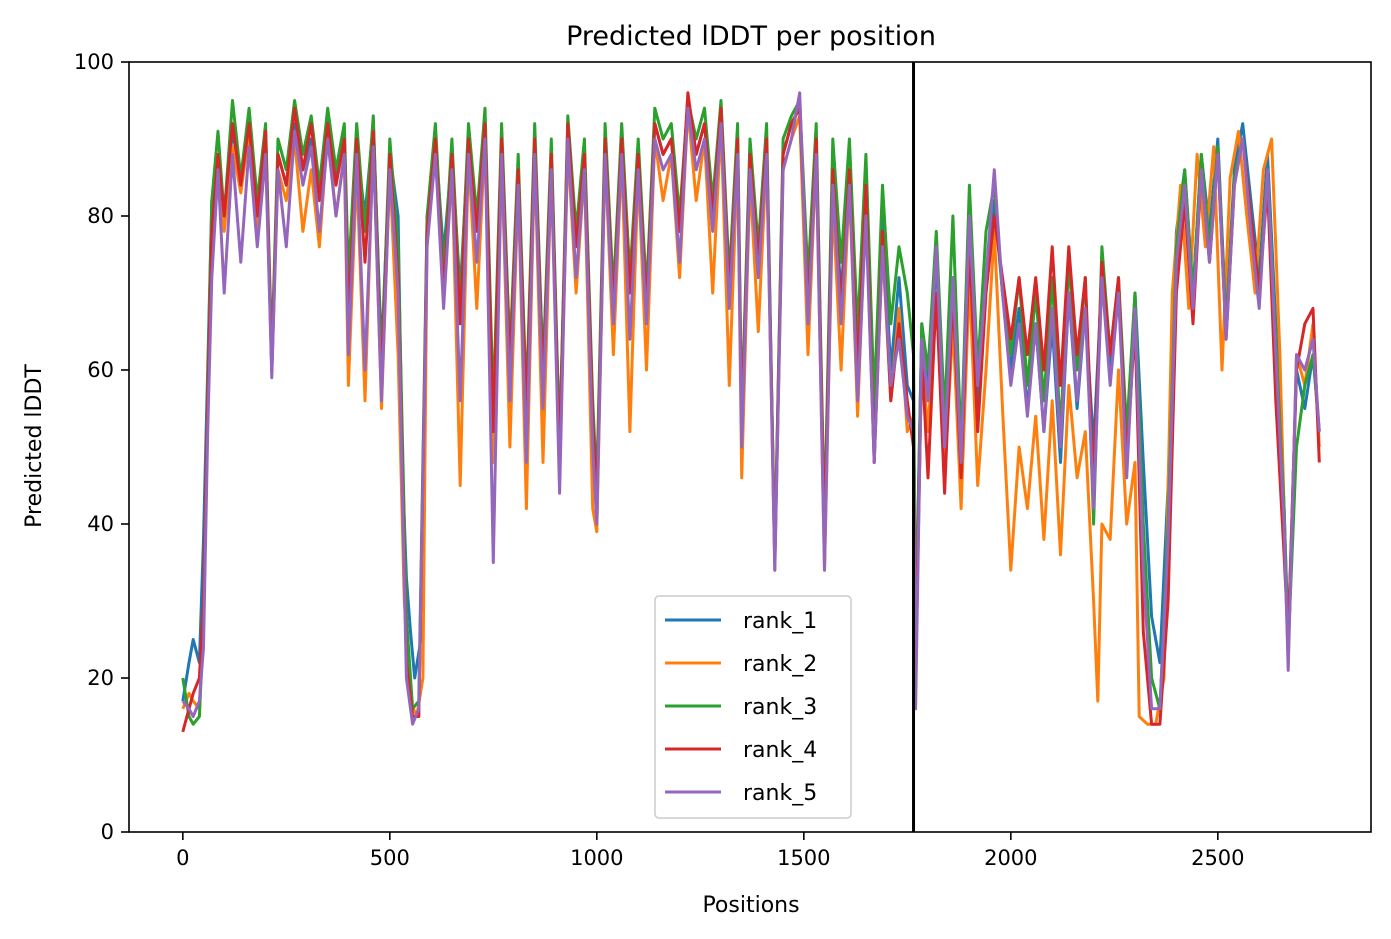 The image size is (1391, 939). What do you see at coordinates (803, 858) in the screenshot?
I see `x-tick-label: 1500` at bounding box center [803, 858].